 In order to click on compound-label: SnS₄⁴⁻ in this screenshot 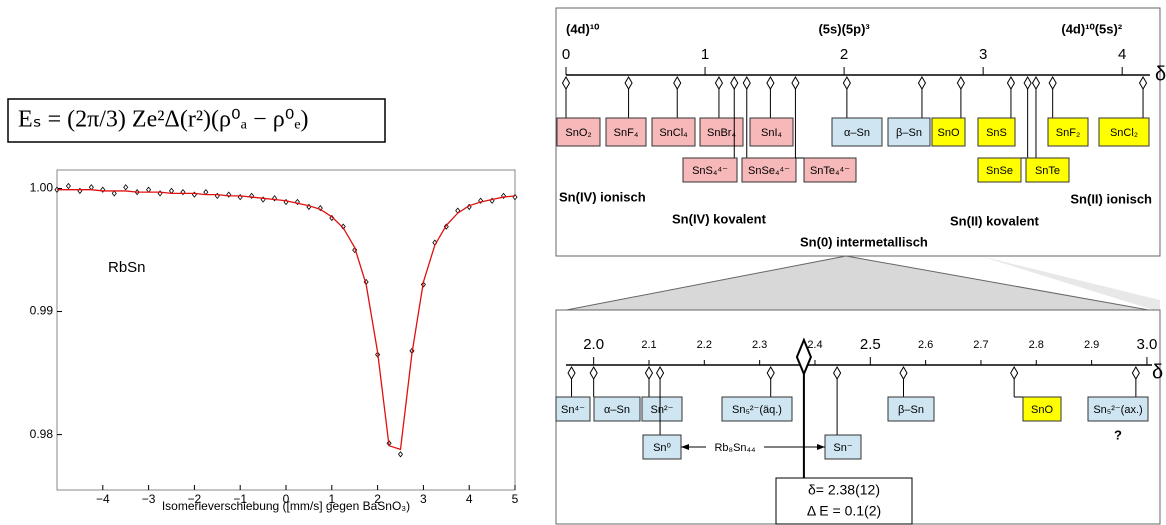, I will do `click(710, 171)`.